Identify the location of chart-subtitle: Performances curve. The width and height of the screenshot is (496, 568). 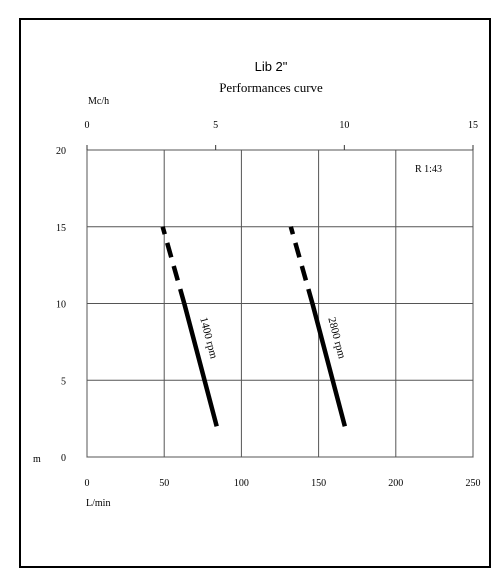
(271, 87).